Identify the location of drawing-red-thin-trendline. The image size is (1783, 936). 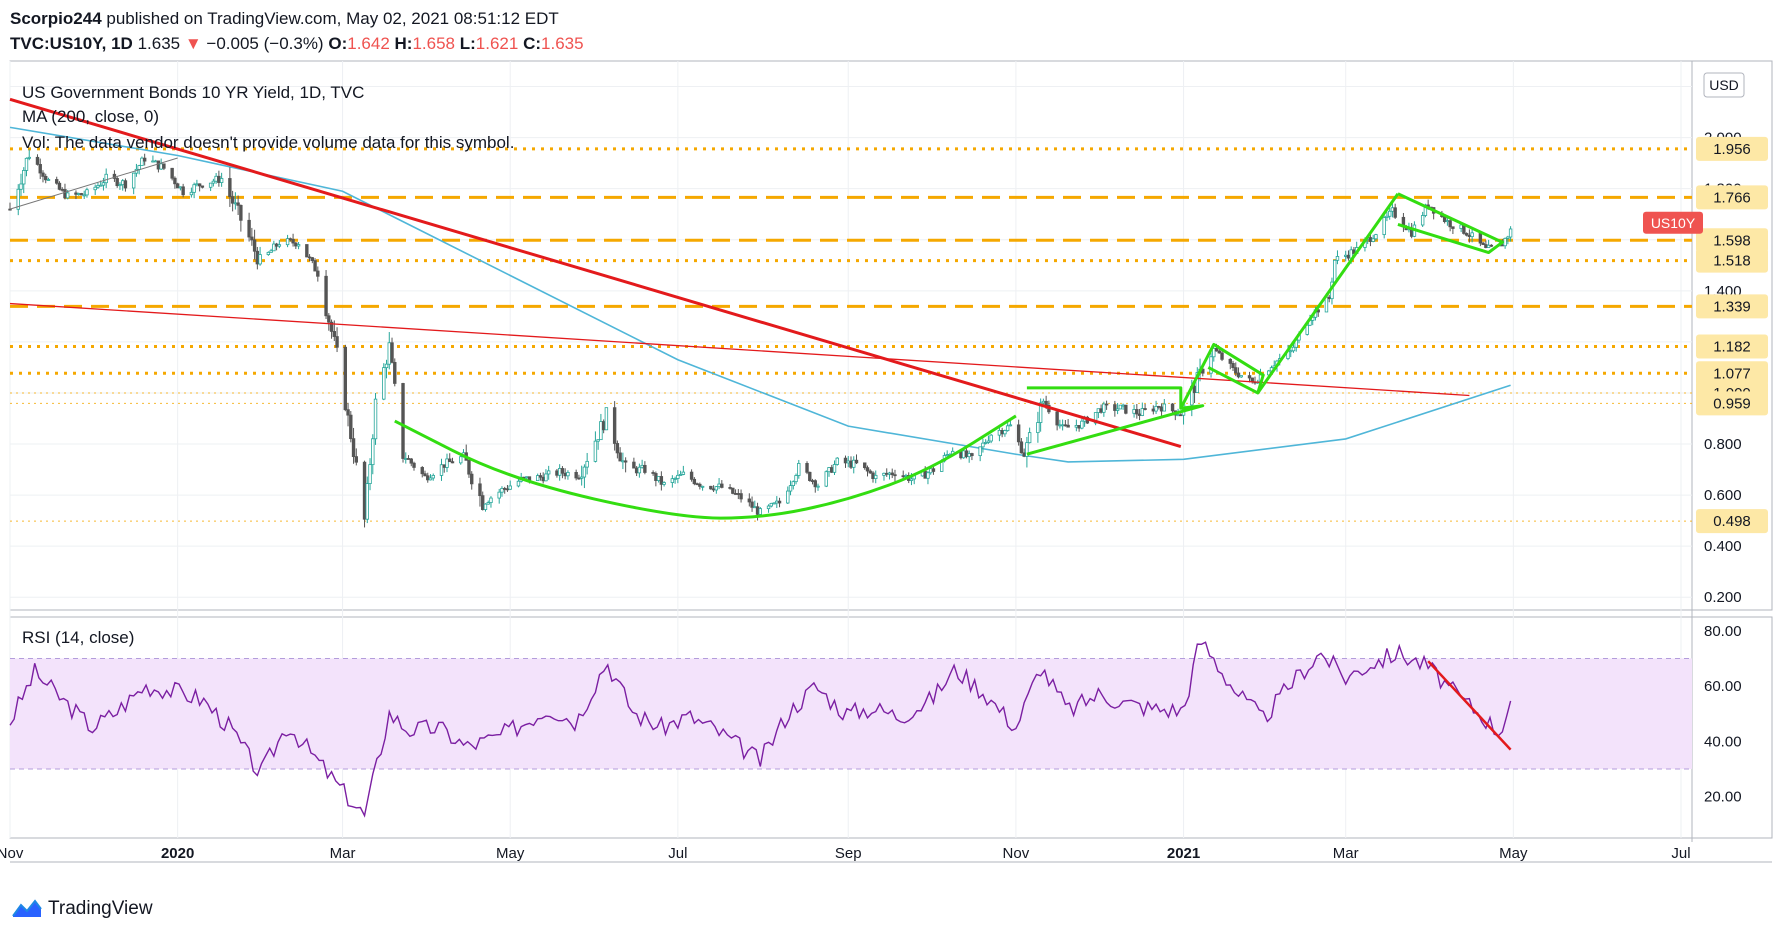
(739, 349).